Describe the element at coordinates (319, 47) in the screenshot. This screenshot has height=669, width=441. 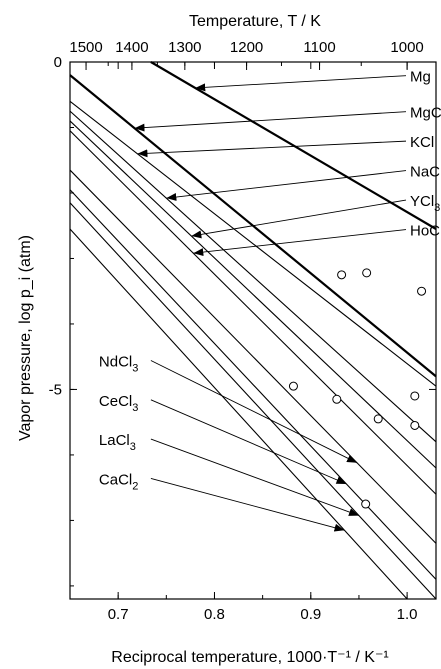
I see `top-tick-label: 1100` at that location.